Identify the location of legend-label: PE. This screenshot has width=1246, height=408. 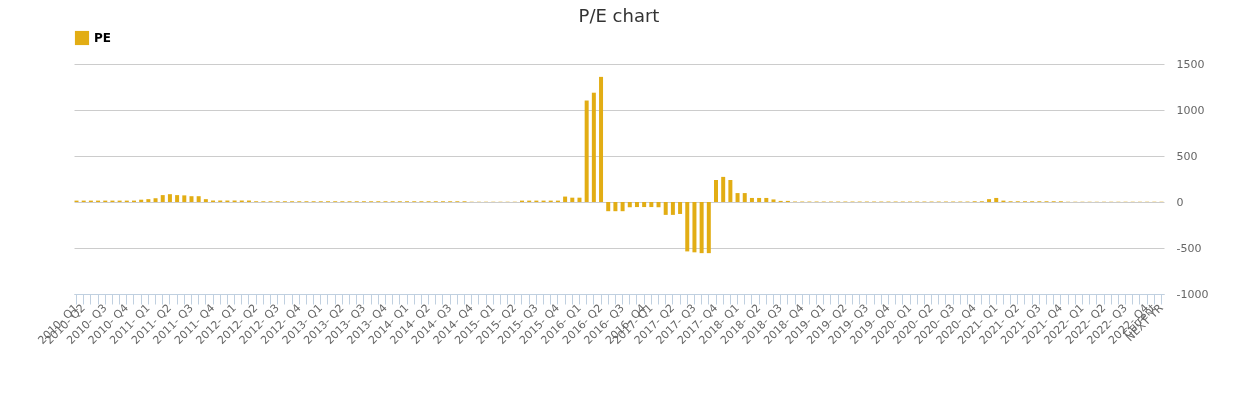
(102, 38).